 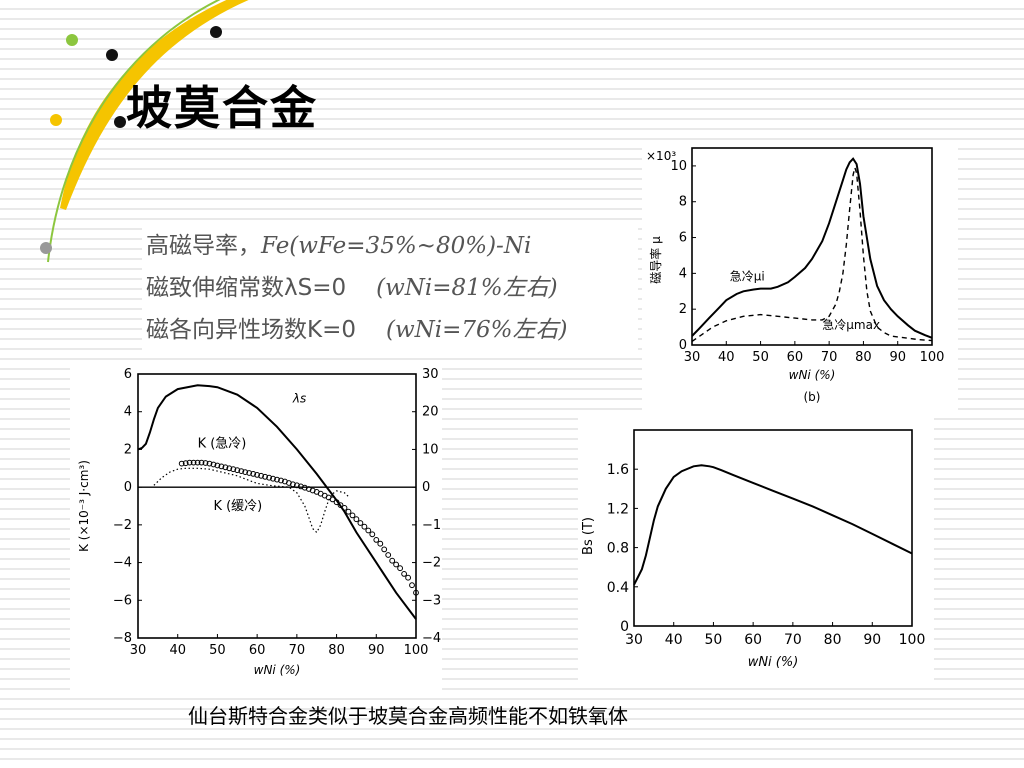 What do you see at coordinates (203, 246) in the screenshot?
I see `line1-prefix: 高磁导率，` at bounding box center [203, 246].